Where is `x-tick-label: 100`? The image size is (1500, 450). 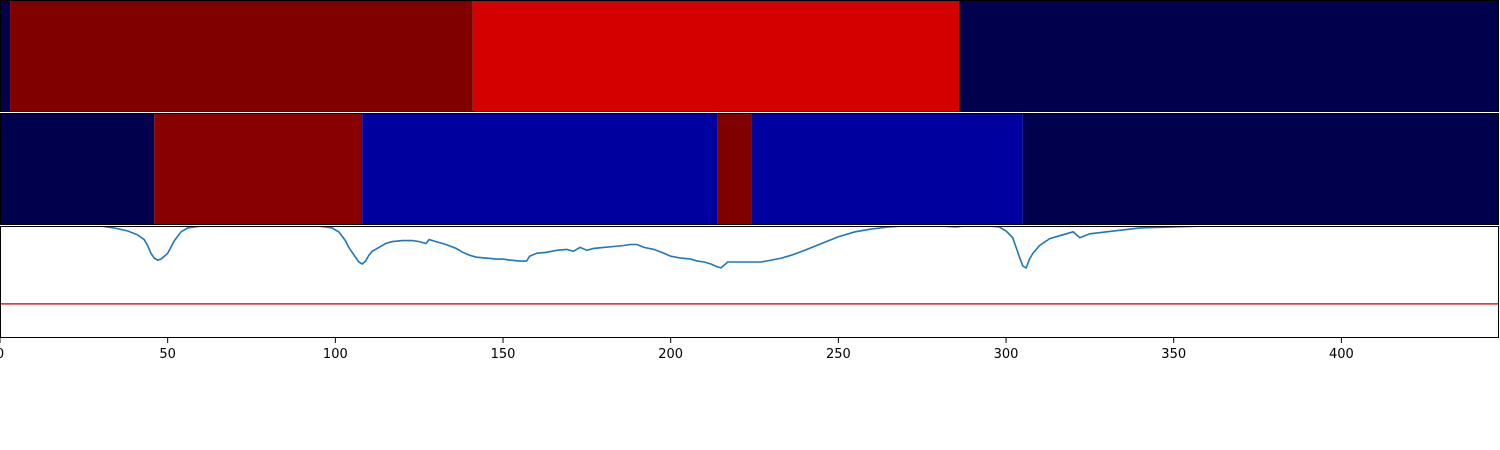
x-tick-label: 100 is located at coordinates (335, 354).